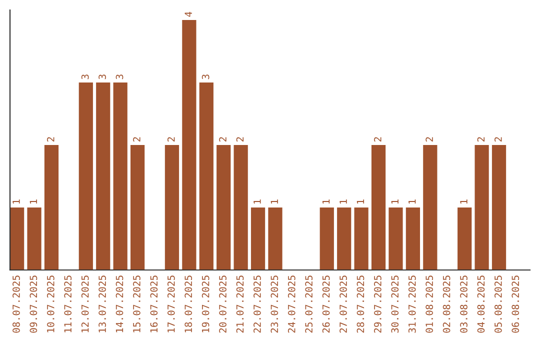  Describe the element at coordinates (206, 304) in the screenshot. I see `x-tick-label: 19.07.2025` at that location.